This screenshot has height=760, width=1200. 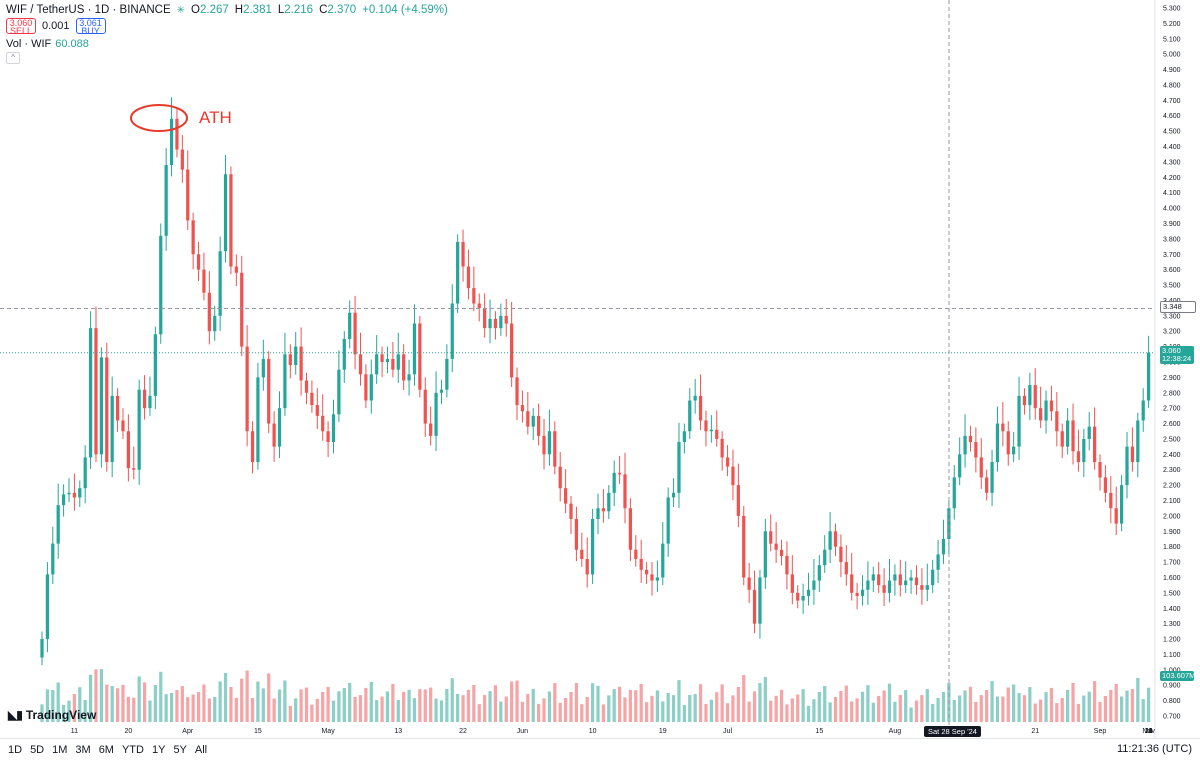 I want to click on volume-legend: Vol · WIF 60.088, so click(x=47, y=44).